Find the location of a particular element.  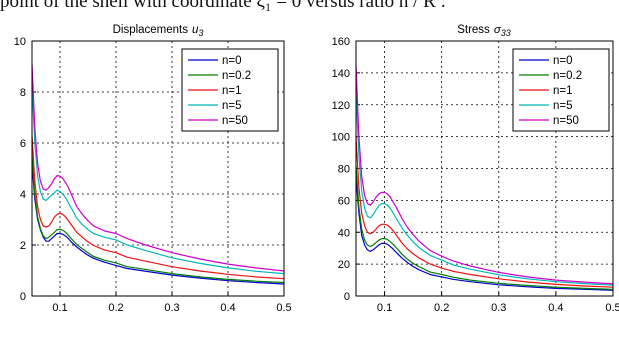

y-tick-label: 140 is located at coordinates (341, 74).